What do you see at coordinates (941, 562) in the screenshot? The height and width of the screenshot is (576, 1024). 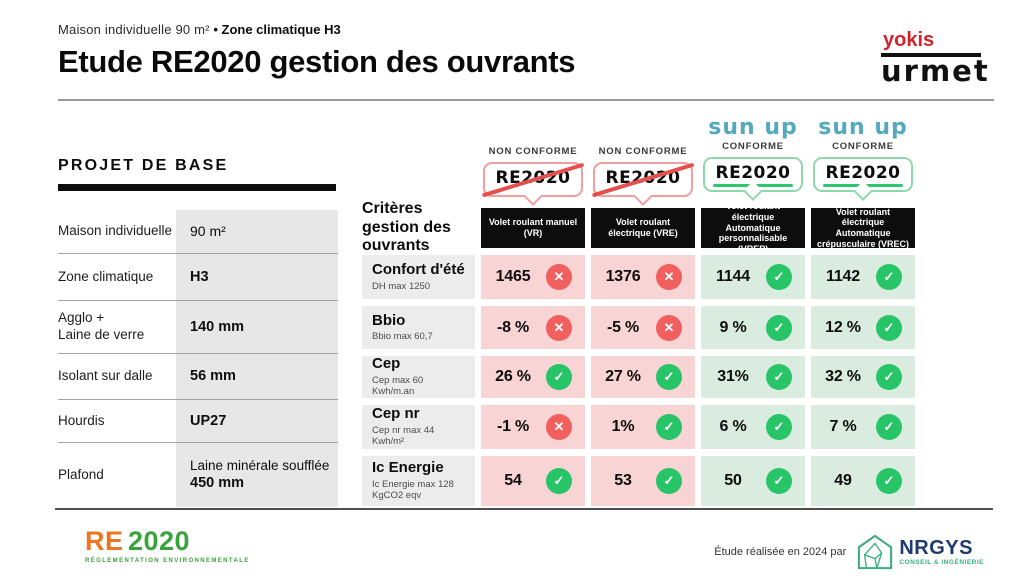 I see `nrgys-subtext: CONSEIL & INGÉNIERIE` at bounding box center [941, 562].